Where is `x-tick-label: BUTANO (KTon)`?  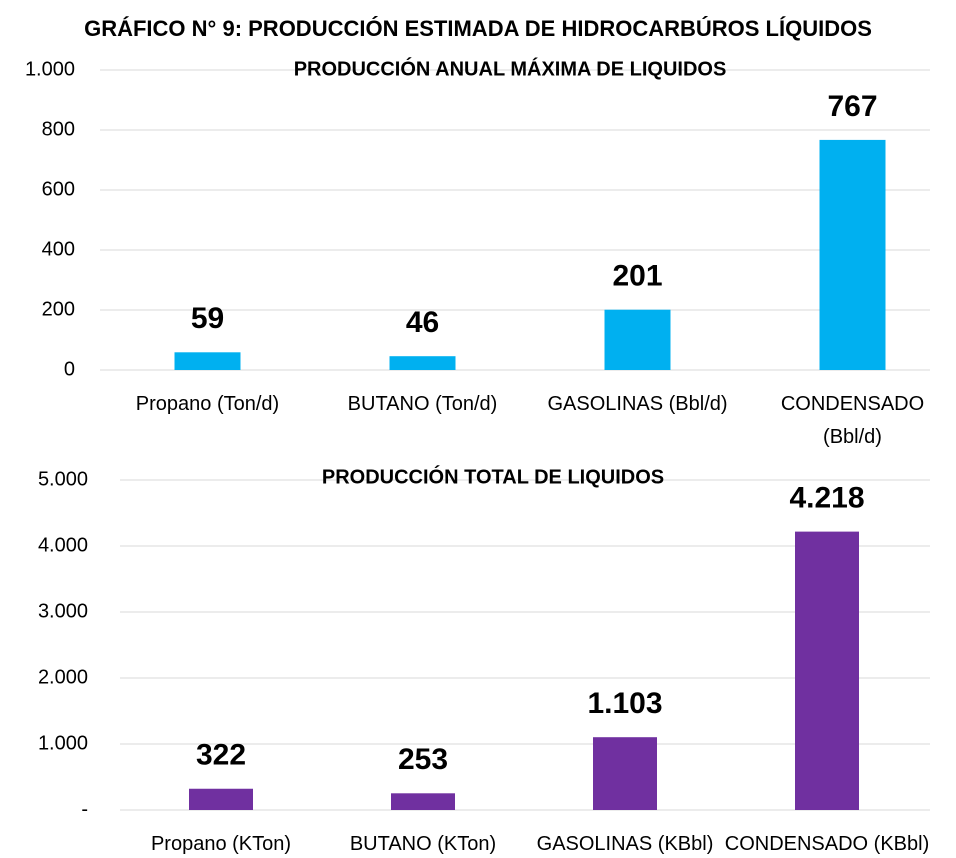 x-tick-label: BUTANO (KTon) is located at coordinates (423, 844).